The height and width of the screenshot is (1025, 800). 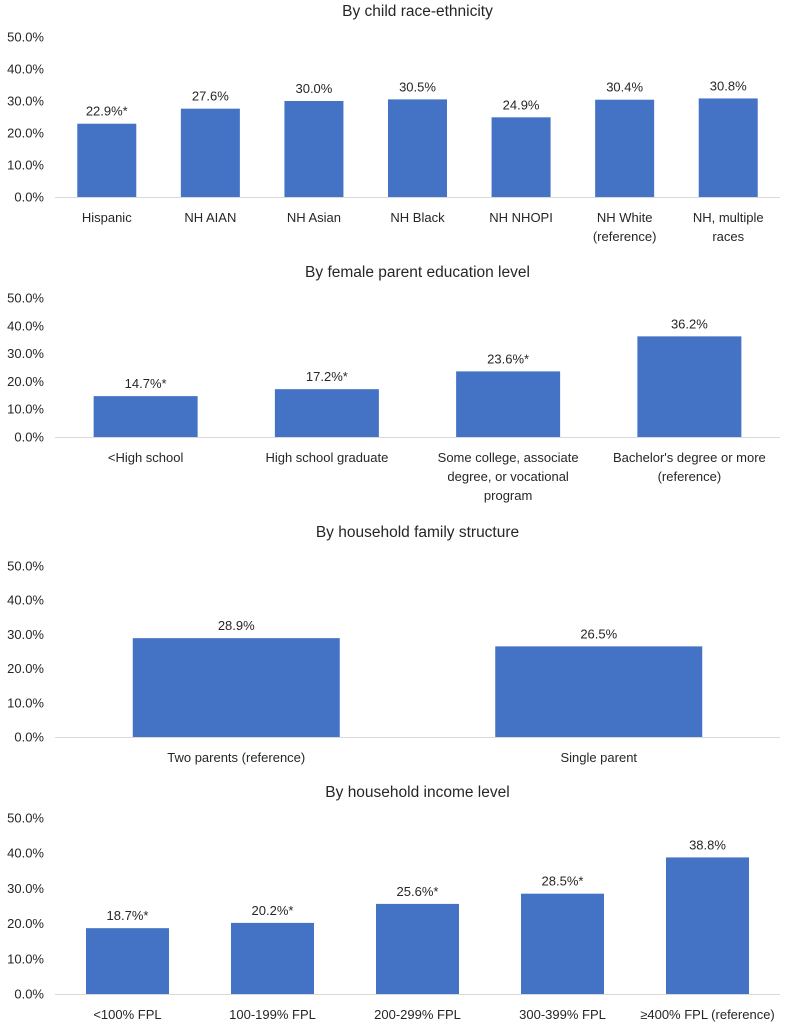 I want to click on data-label: 30.0%, so click(x=313, y=88).